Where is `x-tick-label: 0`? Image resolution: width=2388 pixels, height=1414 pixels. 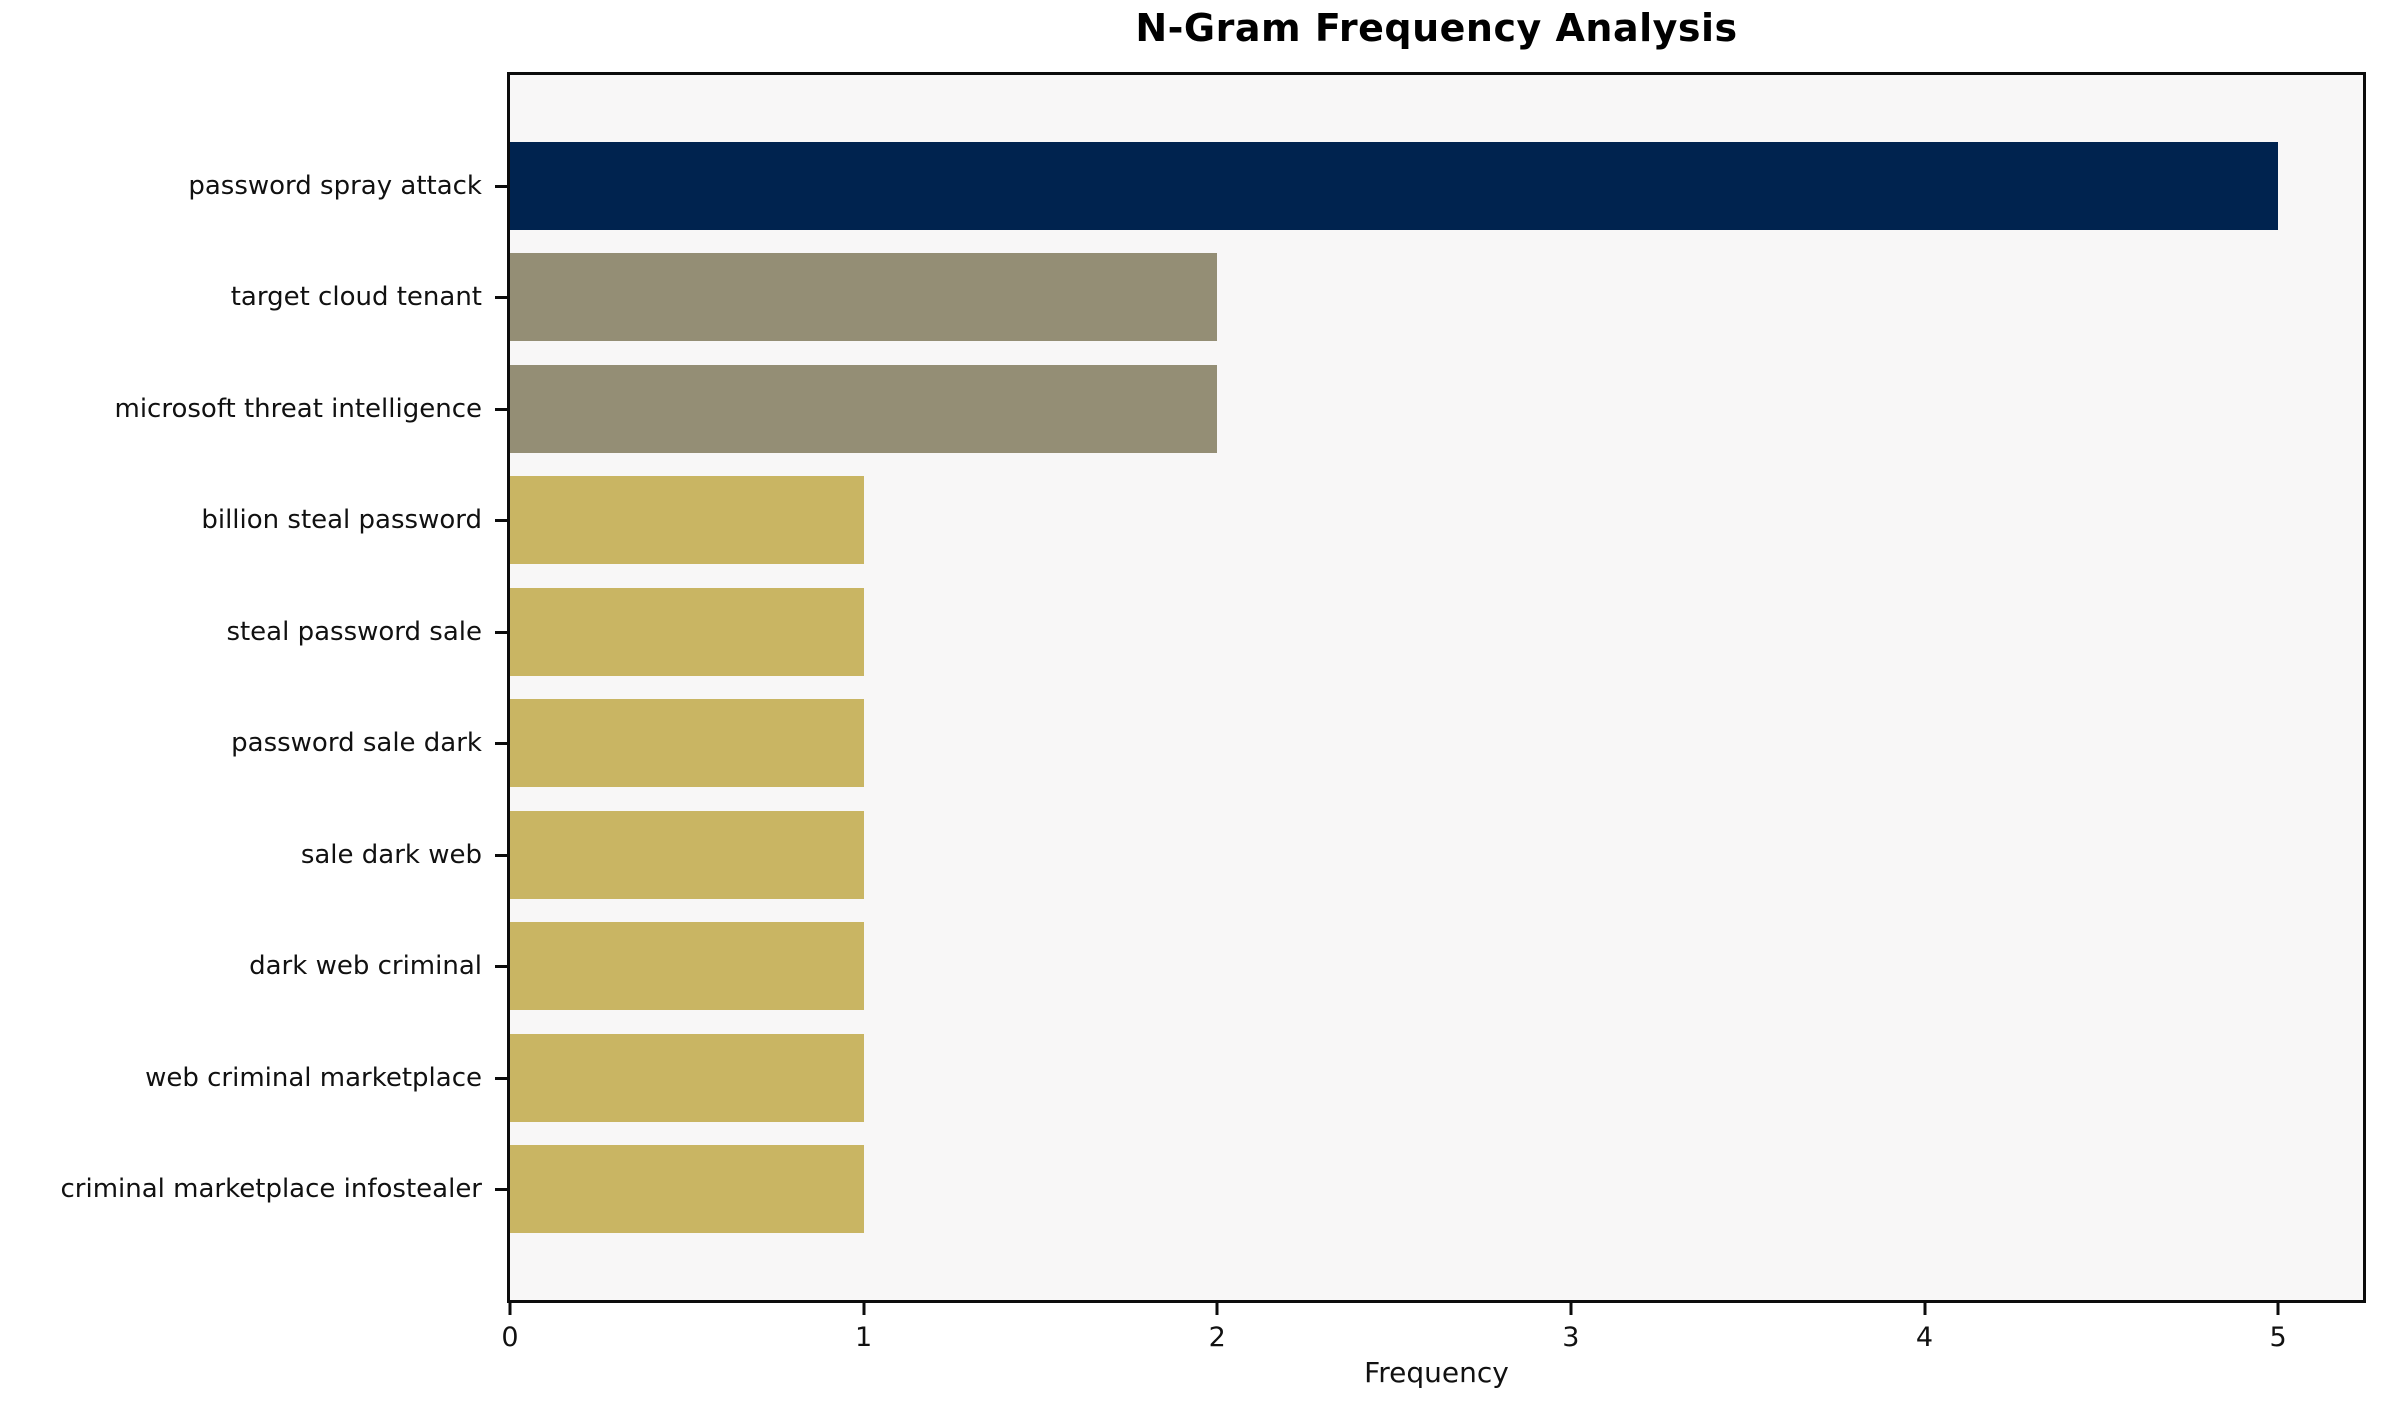 x-tick-label: 0 is located at coordinates (510, 1337).